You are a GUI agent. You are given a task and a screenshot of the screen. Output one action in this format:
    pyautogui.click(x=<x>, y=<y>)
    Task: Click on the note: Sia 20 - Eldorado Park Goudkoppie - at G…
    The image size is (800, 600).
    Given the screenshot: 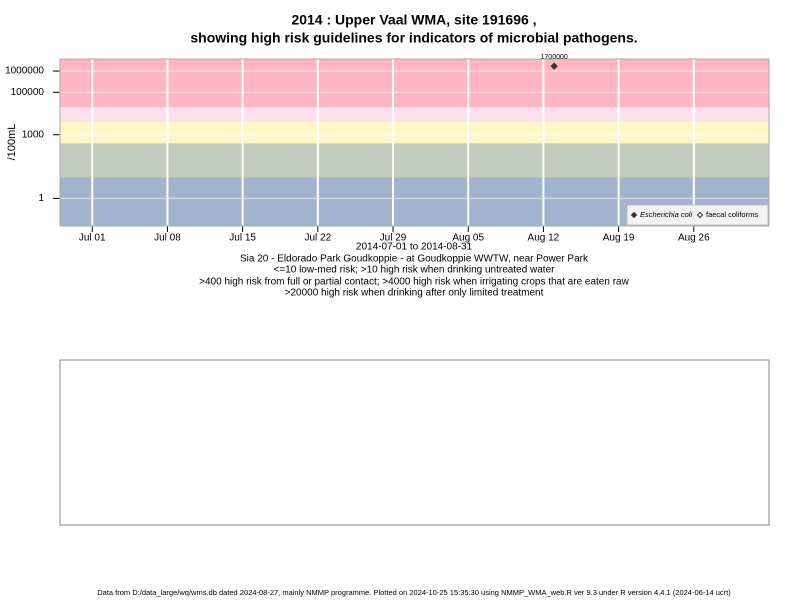 What is the action you would take?
    pyautogui.click(x=414, y=259)
    